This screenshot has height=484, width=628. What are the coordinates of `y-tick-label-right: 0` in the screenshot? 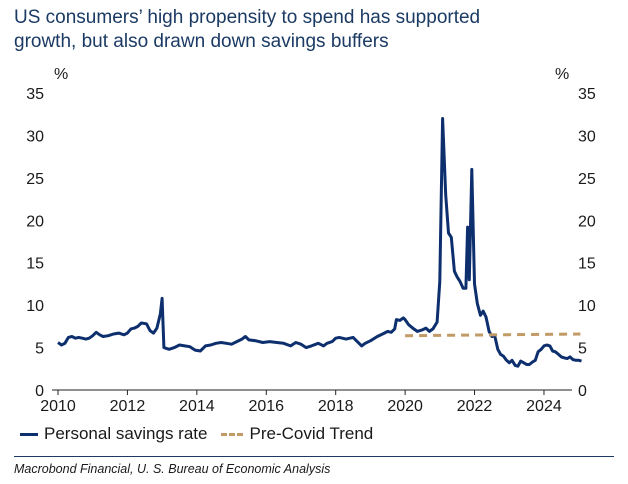 It's located at (582, 391).